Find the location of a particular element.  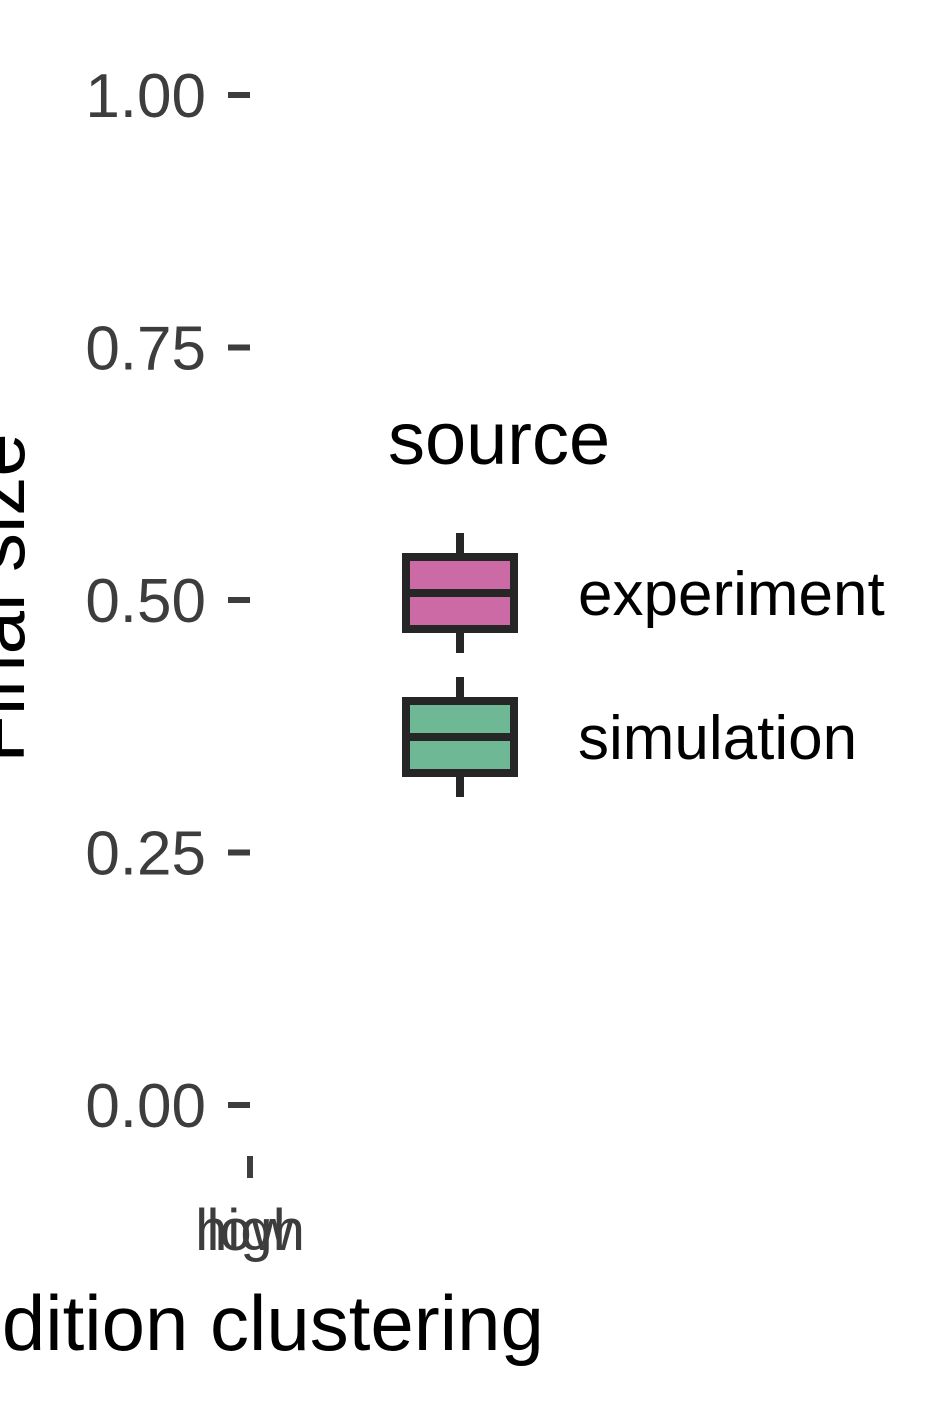

y-tick-label: 0.00 is located at coordinates (145, 1106).